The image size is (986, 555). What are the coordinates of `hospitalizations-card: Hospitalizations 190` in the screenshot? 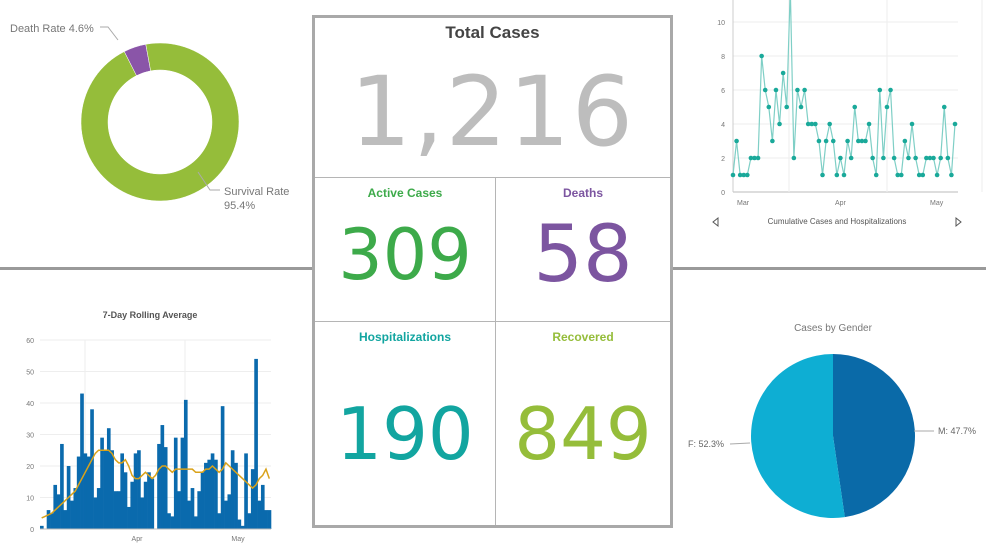 It's located at (405, 423).